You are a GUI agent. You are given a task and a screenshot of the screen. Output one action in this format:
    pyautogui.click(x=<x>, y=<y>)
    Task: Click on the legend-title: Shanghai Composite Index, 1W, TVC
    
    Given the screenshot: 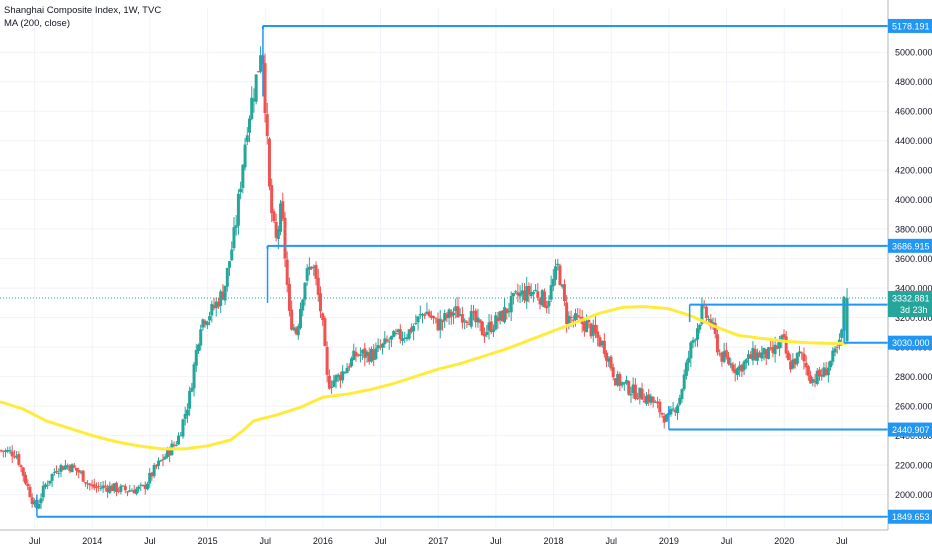 What is the action you would take?
    pyautogui.click(x=83, y=10)
    